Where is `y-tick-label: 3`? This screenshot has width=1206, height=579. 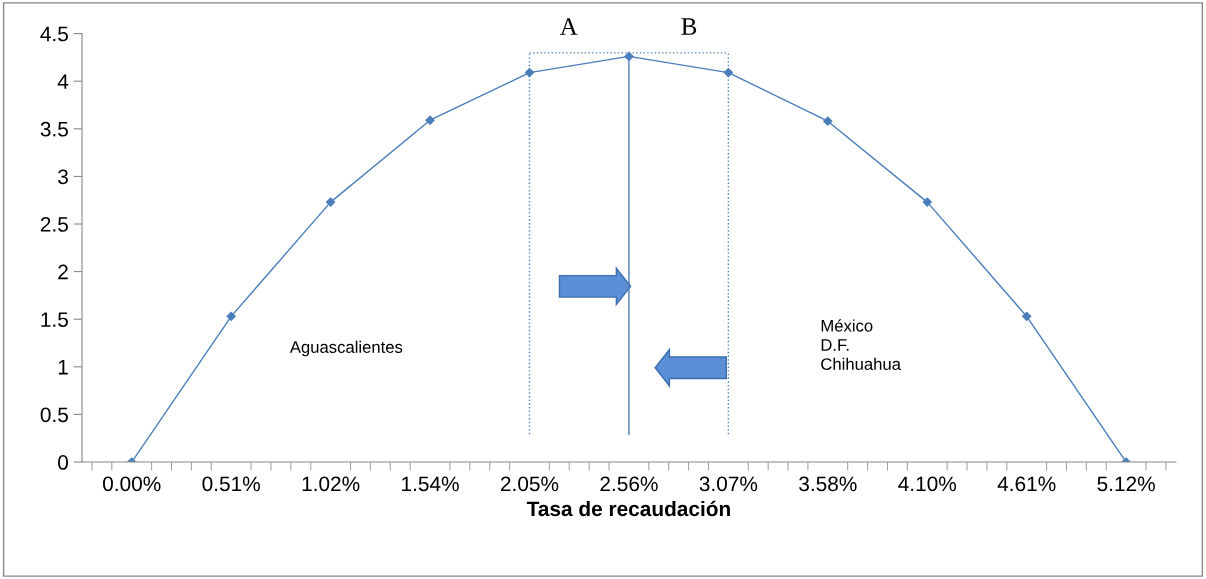
y-tick-label: 3 is located at coordinates (63, 177).